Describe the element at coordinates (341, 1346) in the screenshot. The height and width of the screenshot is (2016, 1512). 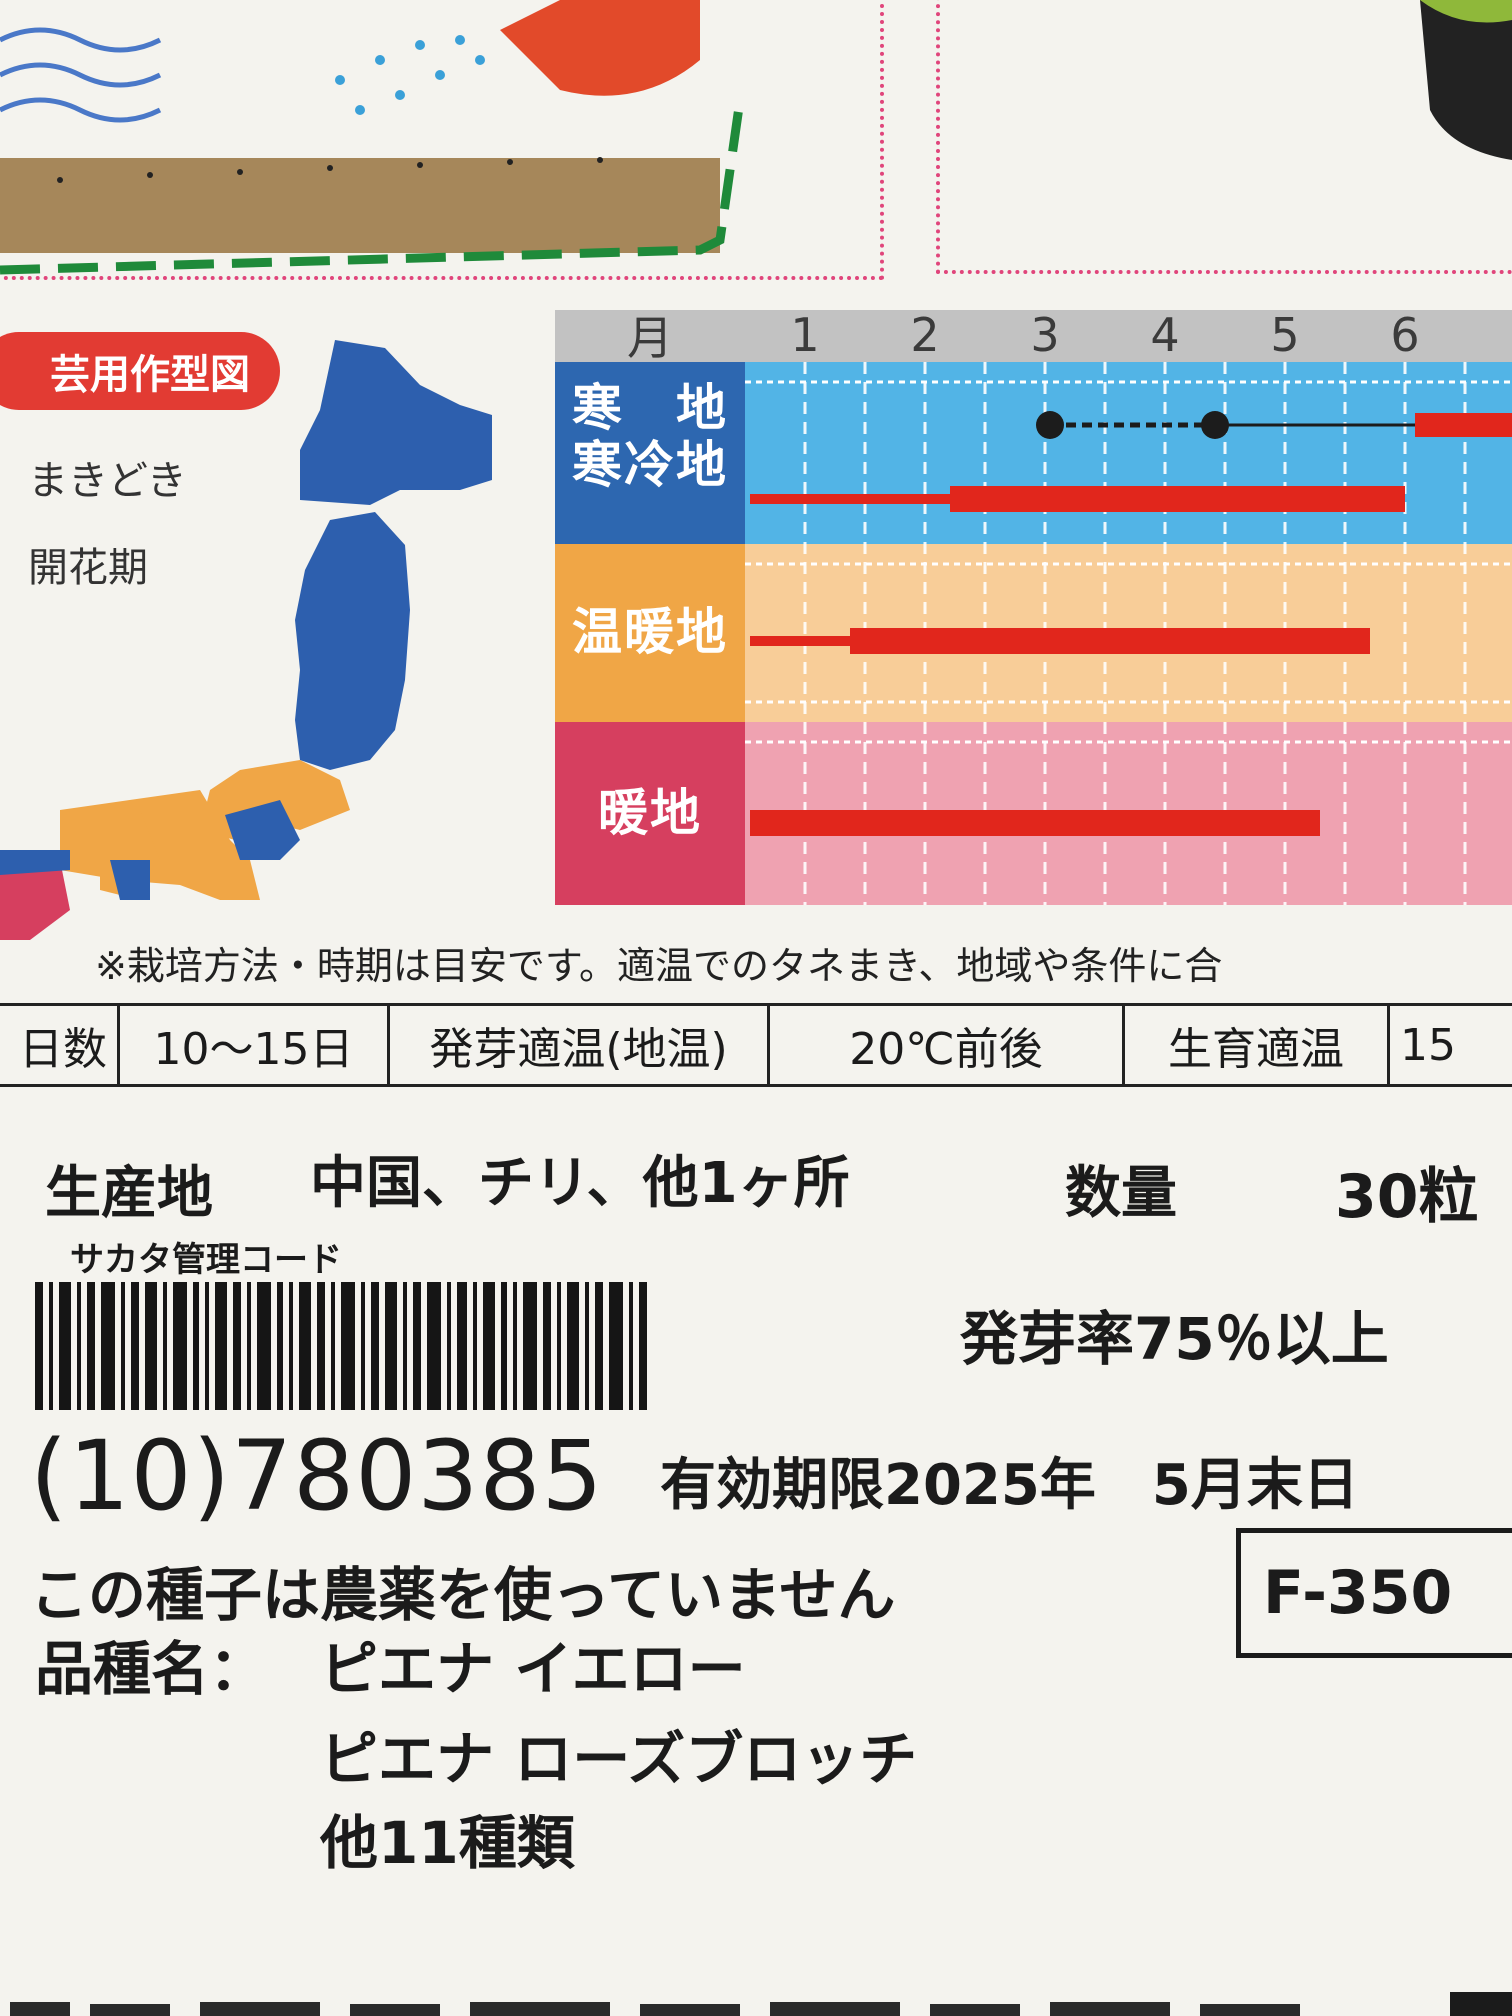
I see `barcode` at that location.